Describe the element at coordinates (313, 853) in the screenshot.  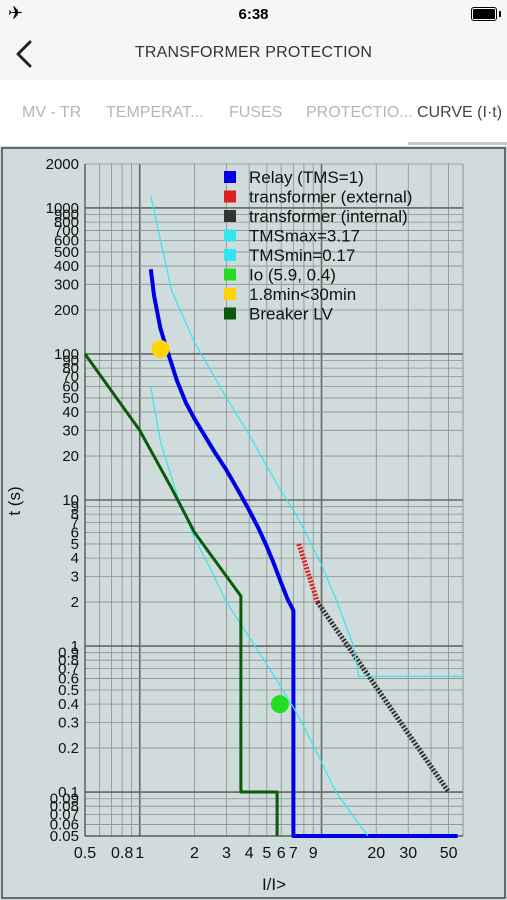
I see `x-tick-label: 9` at that location.